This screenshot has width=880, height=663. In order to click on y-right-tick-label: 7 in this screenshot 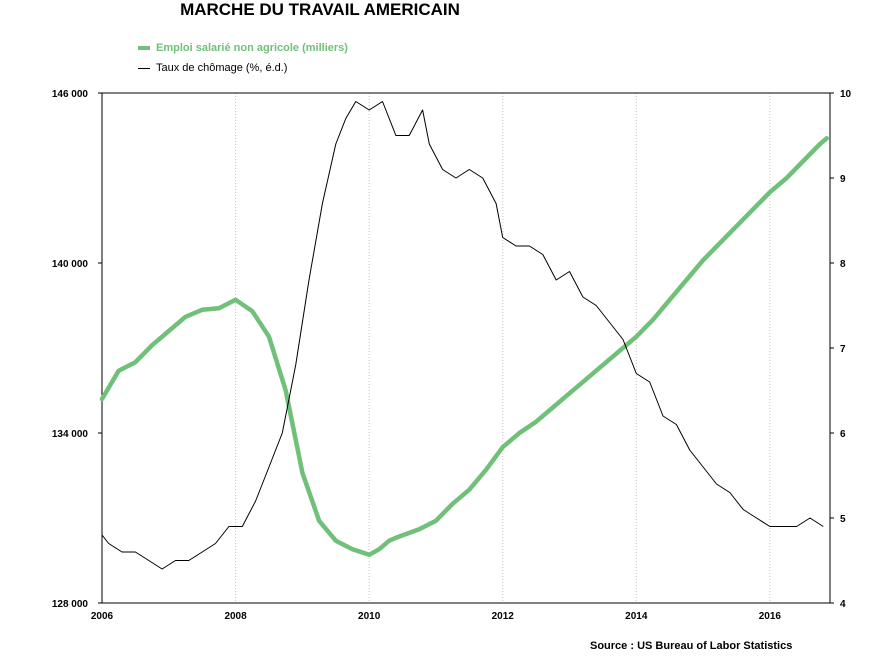, I will do `click(843, 349)`.